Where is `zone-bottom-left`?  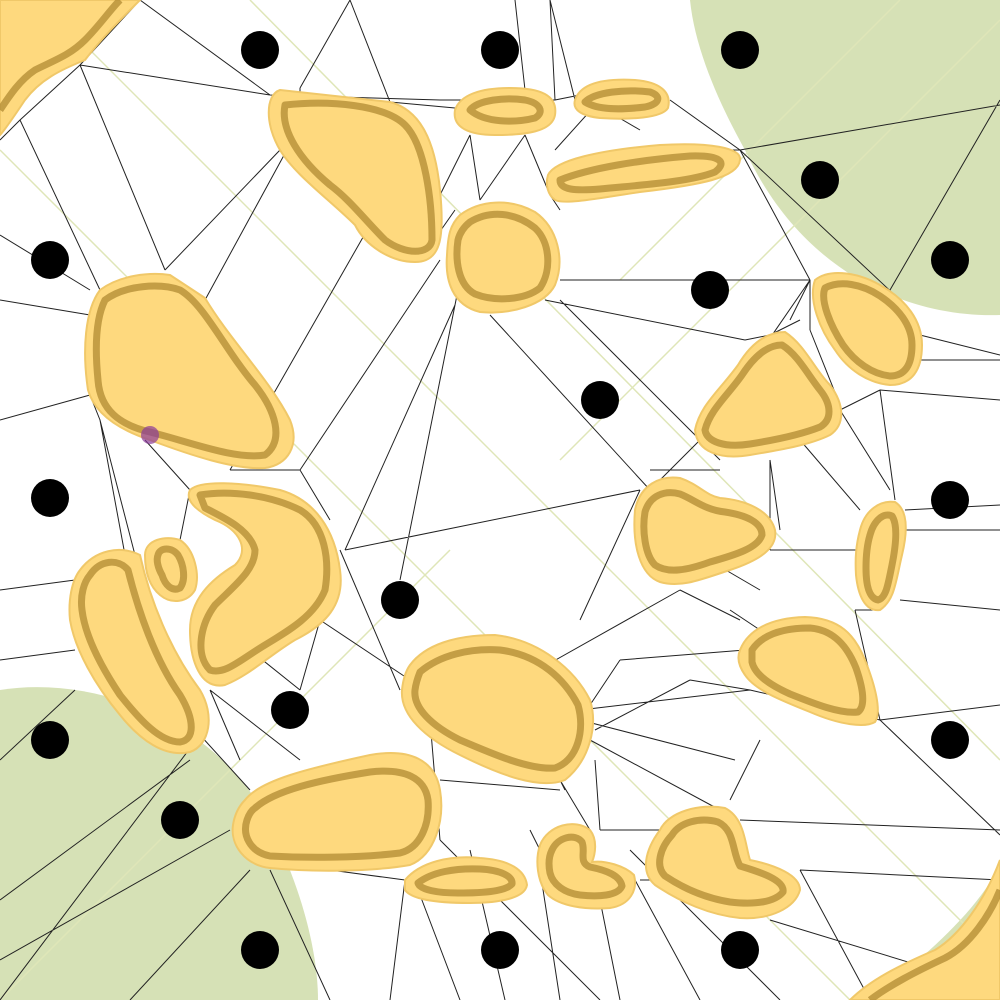 zone-bottom-left is located at coordinates (159, 843).